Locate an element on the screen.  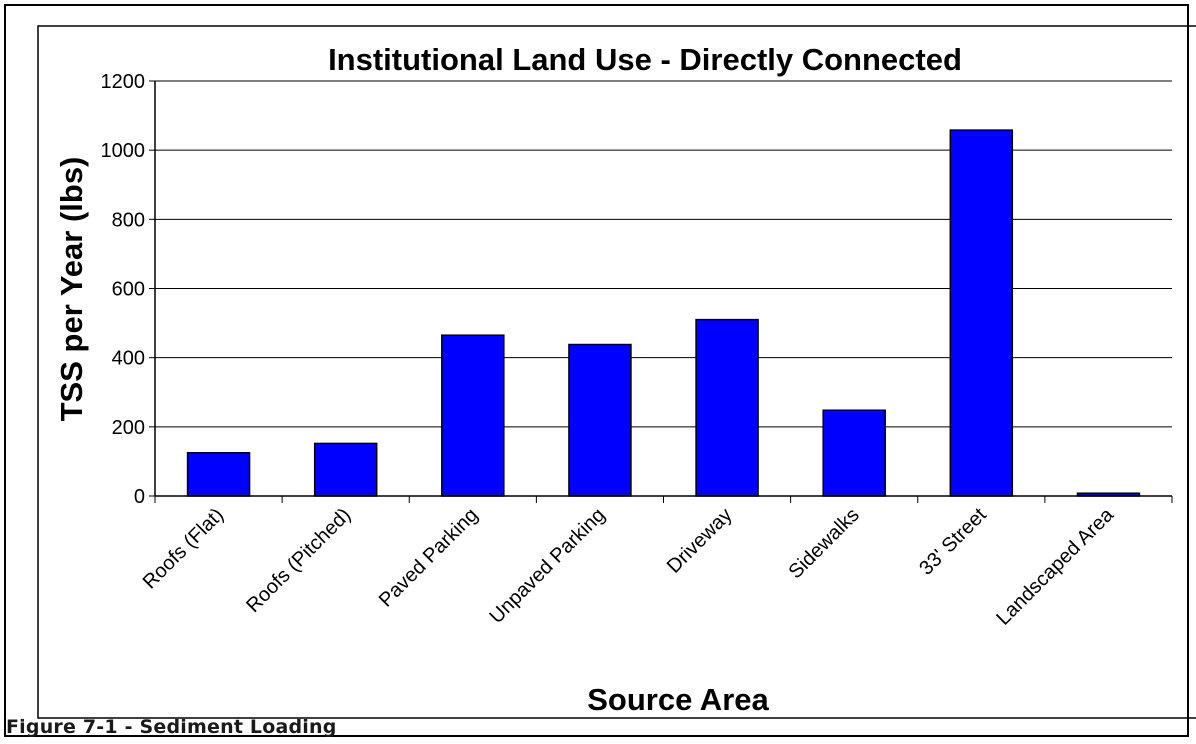
x-axis-label: Source Area is located at coordinates (678, 699).